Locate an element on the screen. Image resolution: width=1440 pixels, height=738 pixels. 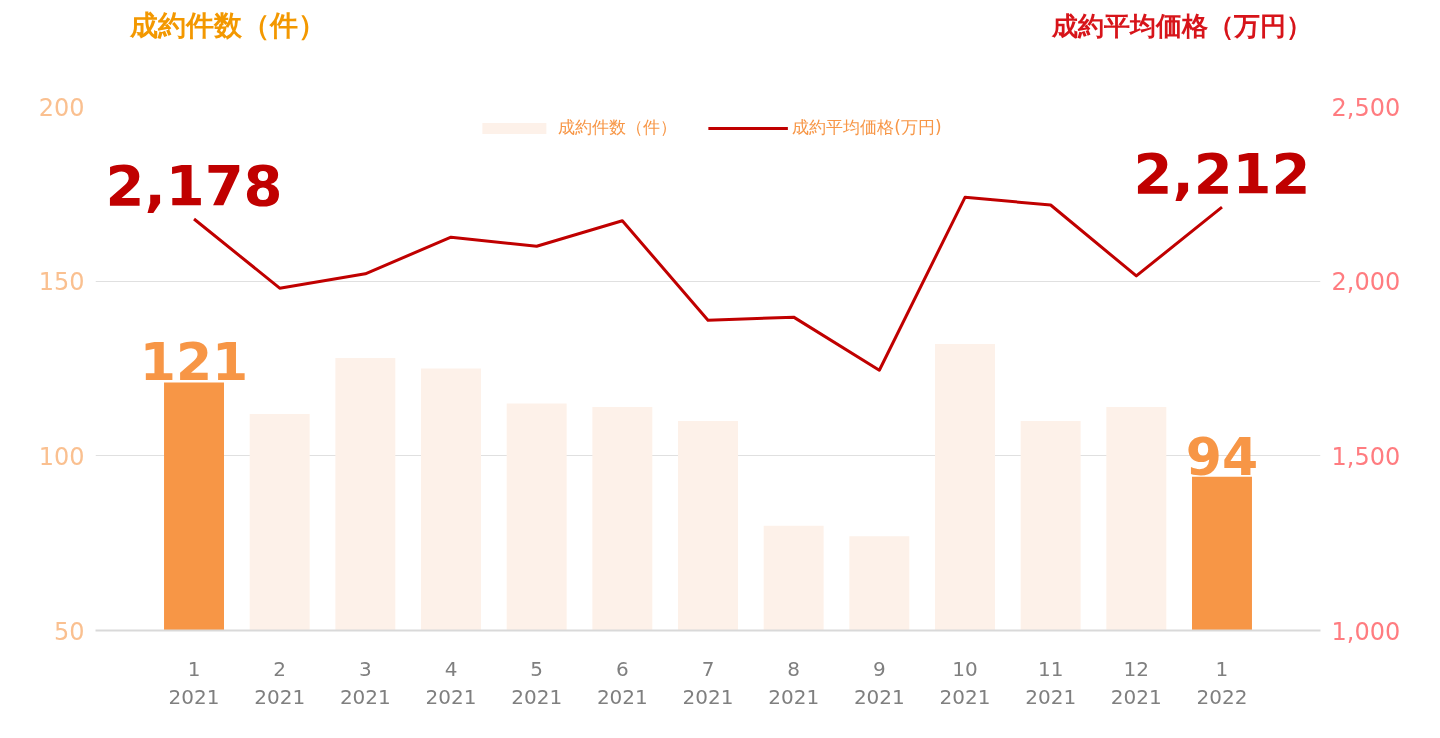
x-tick-label: 8 2021 is located at coordinates (794, 683).